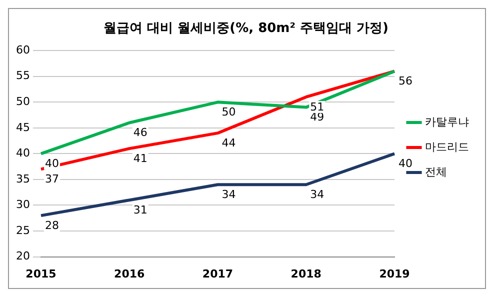  I want to click on y-tick-label: 50, so click(23, 101).